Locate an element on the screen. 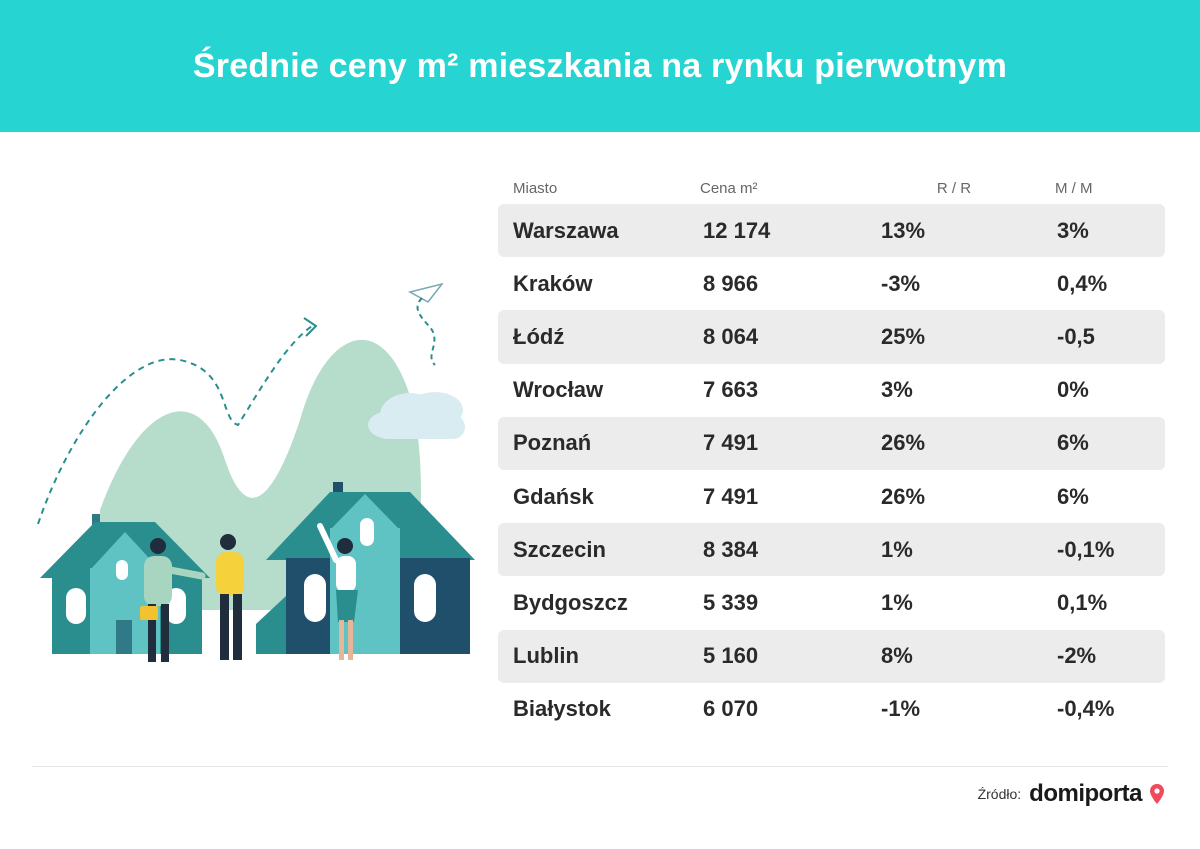  cell-mom: -2% is located at coordinates (1077, 656).